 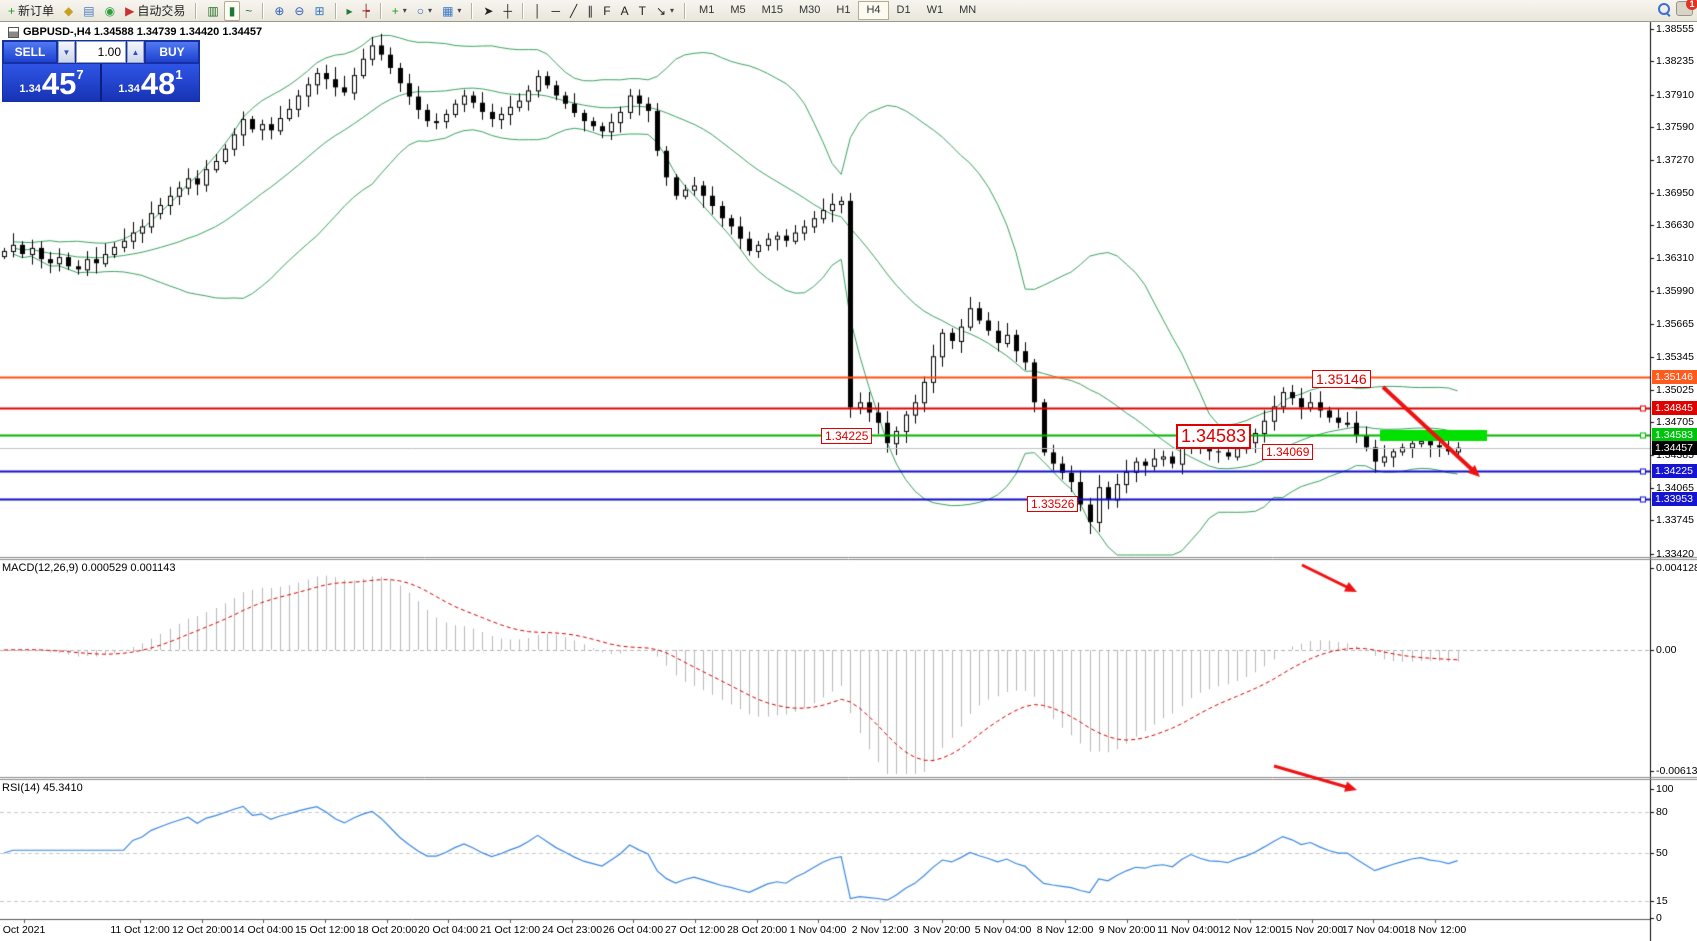 I want to click on crosshair-icon: ┼, so click(x=507, y=10).